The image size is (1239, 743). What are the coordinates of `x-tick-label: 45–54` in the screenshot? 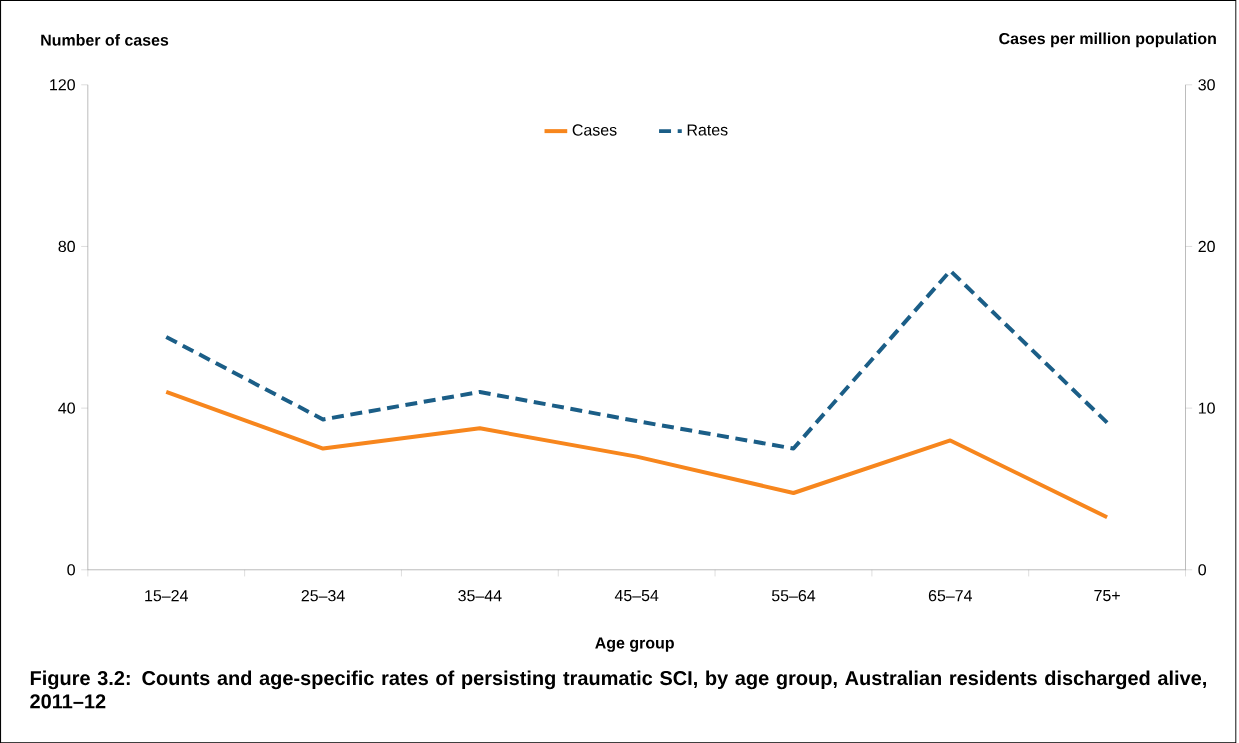 It's located at (636, 595).